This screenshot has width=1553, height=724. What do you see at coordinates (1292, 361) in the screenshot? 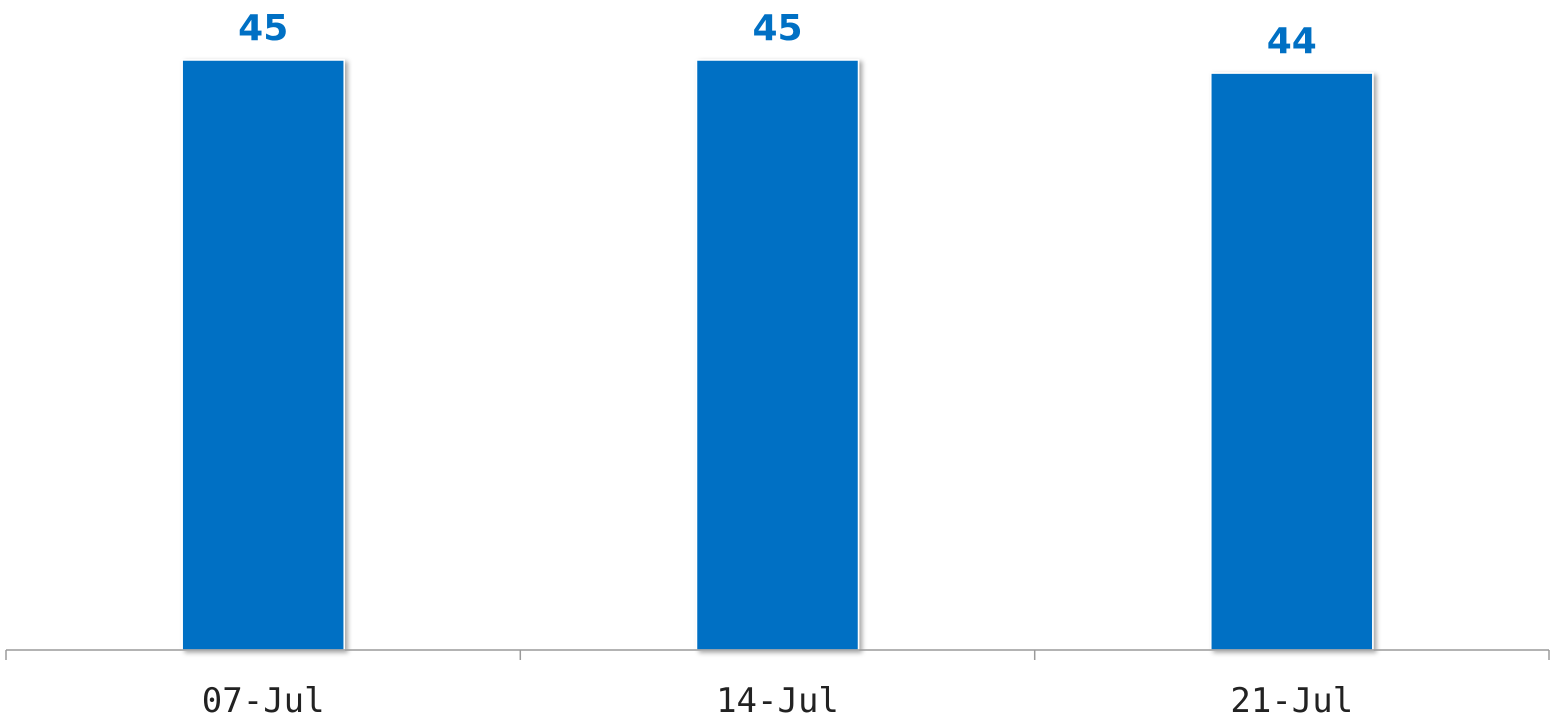
I see `bar-21-jul` at bounding box center [1292, 361].